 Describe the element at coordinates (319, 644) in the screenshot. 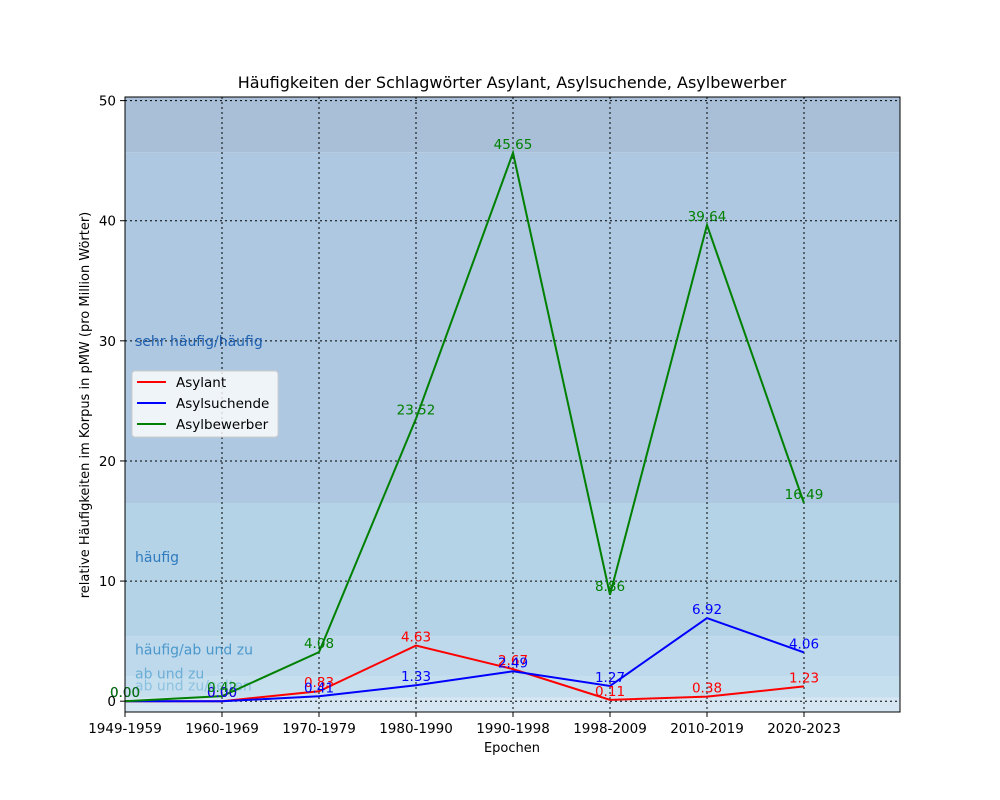

I see `data-label-asylbewerber-2: 4.08` at that location.